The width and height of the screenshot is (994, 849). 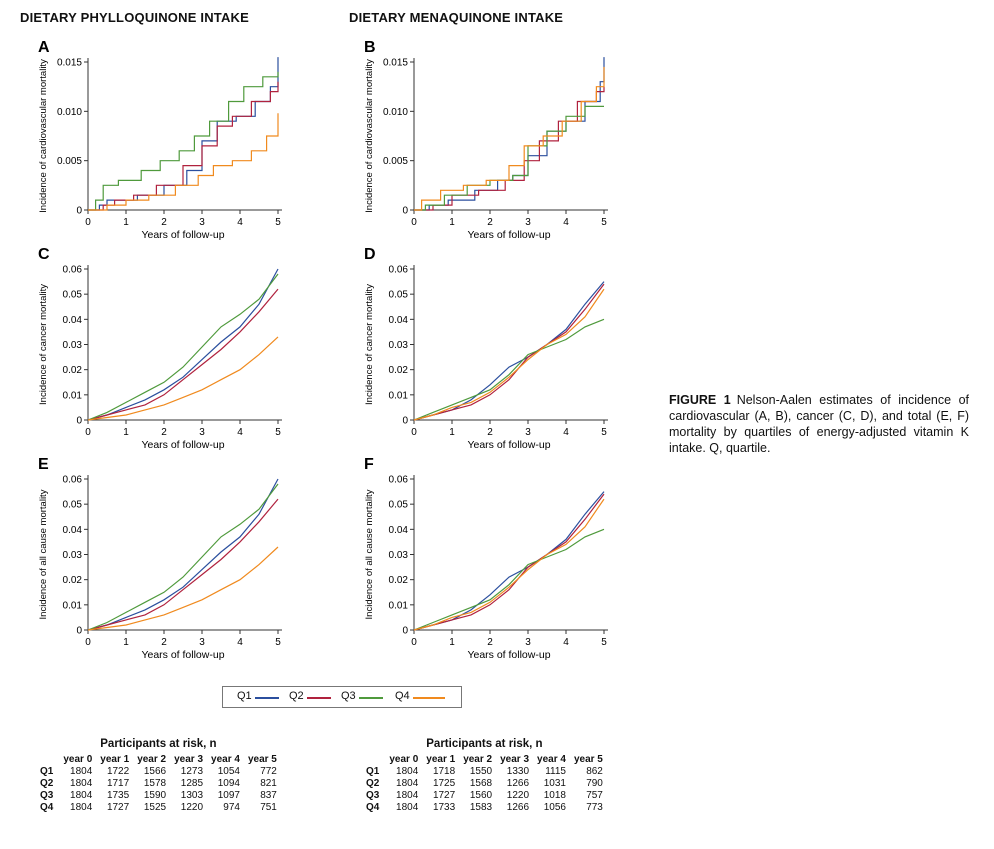 I want to click on right-column-title: DIETARY MENAQUINONE INTAKE, so click(x=456, y=17).